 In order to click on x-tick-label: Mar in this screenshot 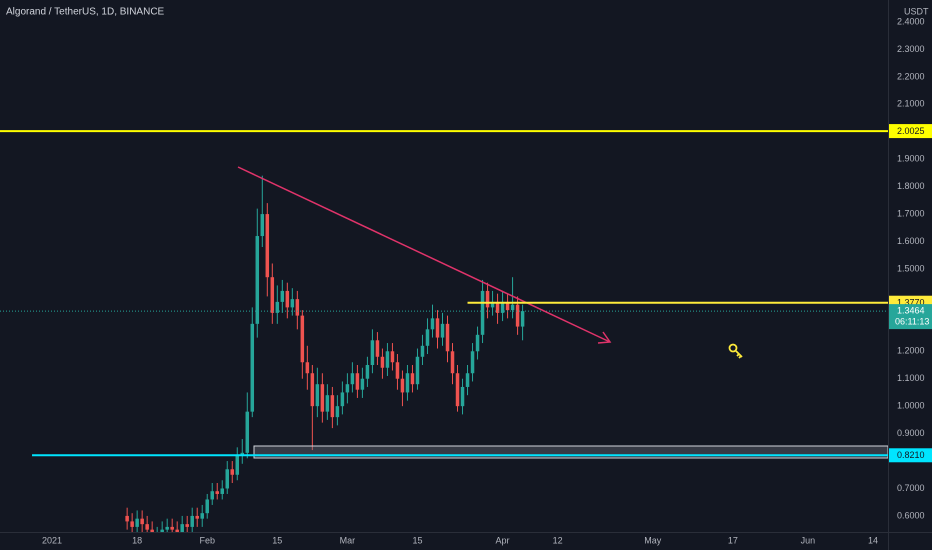, I will do `click(348, 540)`.